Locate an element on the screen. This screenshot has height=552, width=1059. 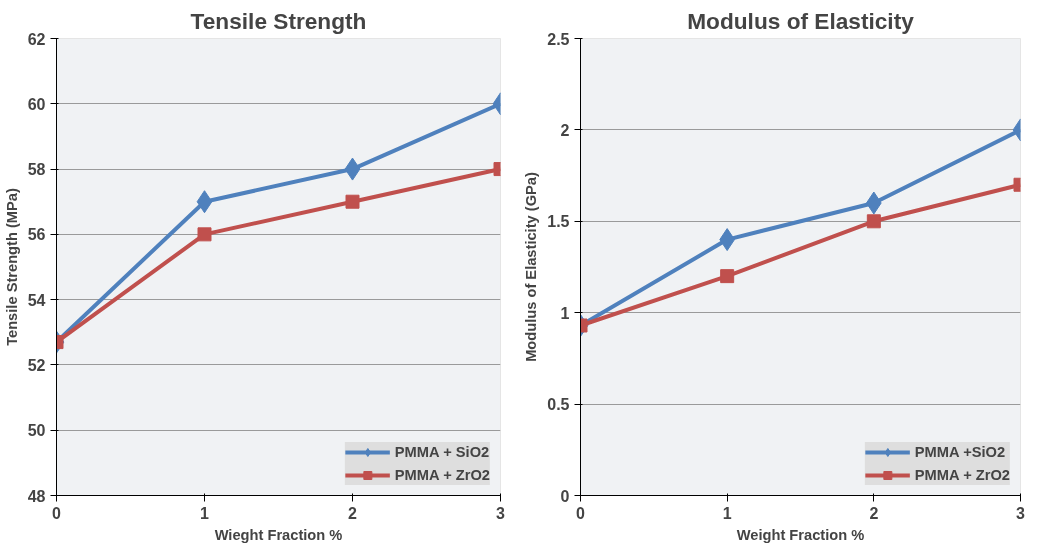
x-axis-title: Wieght Fraction % is located at coordinates (278, 534).